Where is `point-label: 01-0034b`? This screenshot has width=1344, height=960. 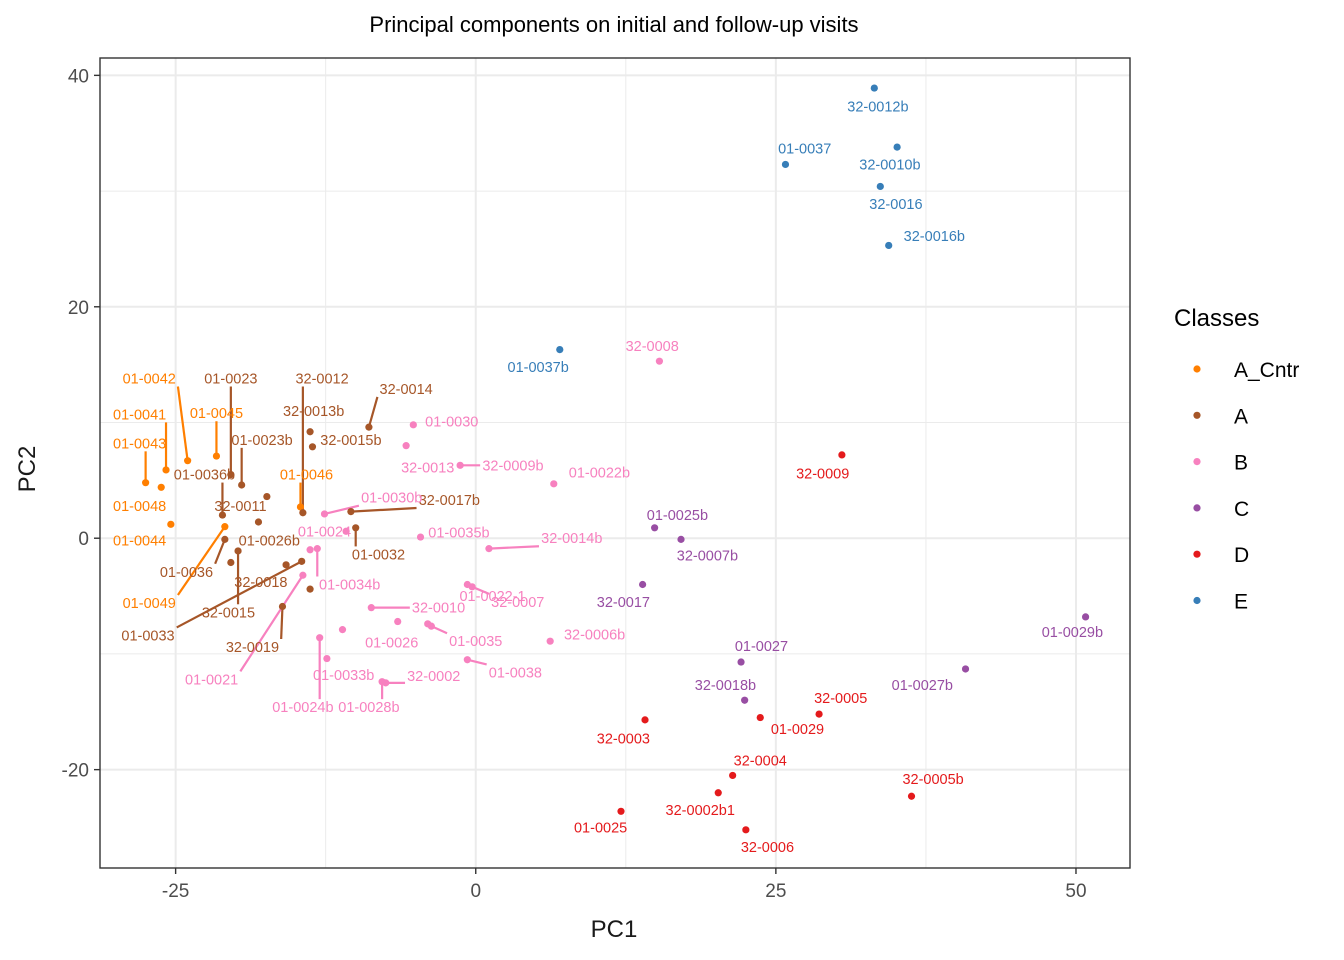
point-label: 01-0034b is located at coordinates (349, 586).